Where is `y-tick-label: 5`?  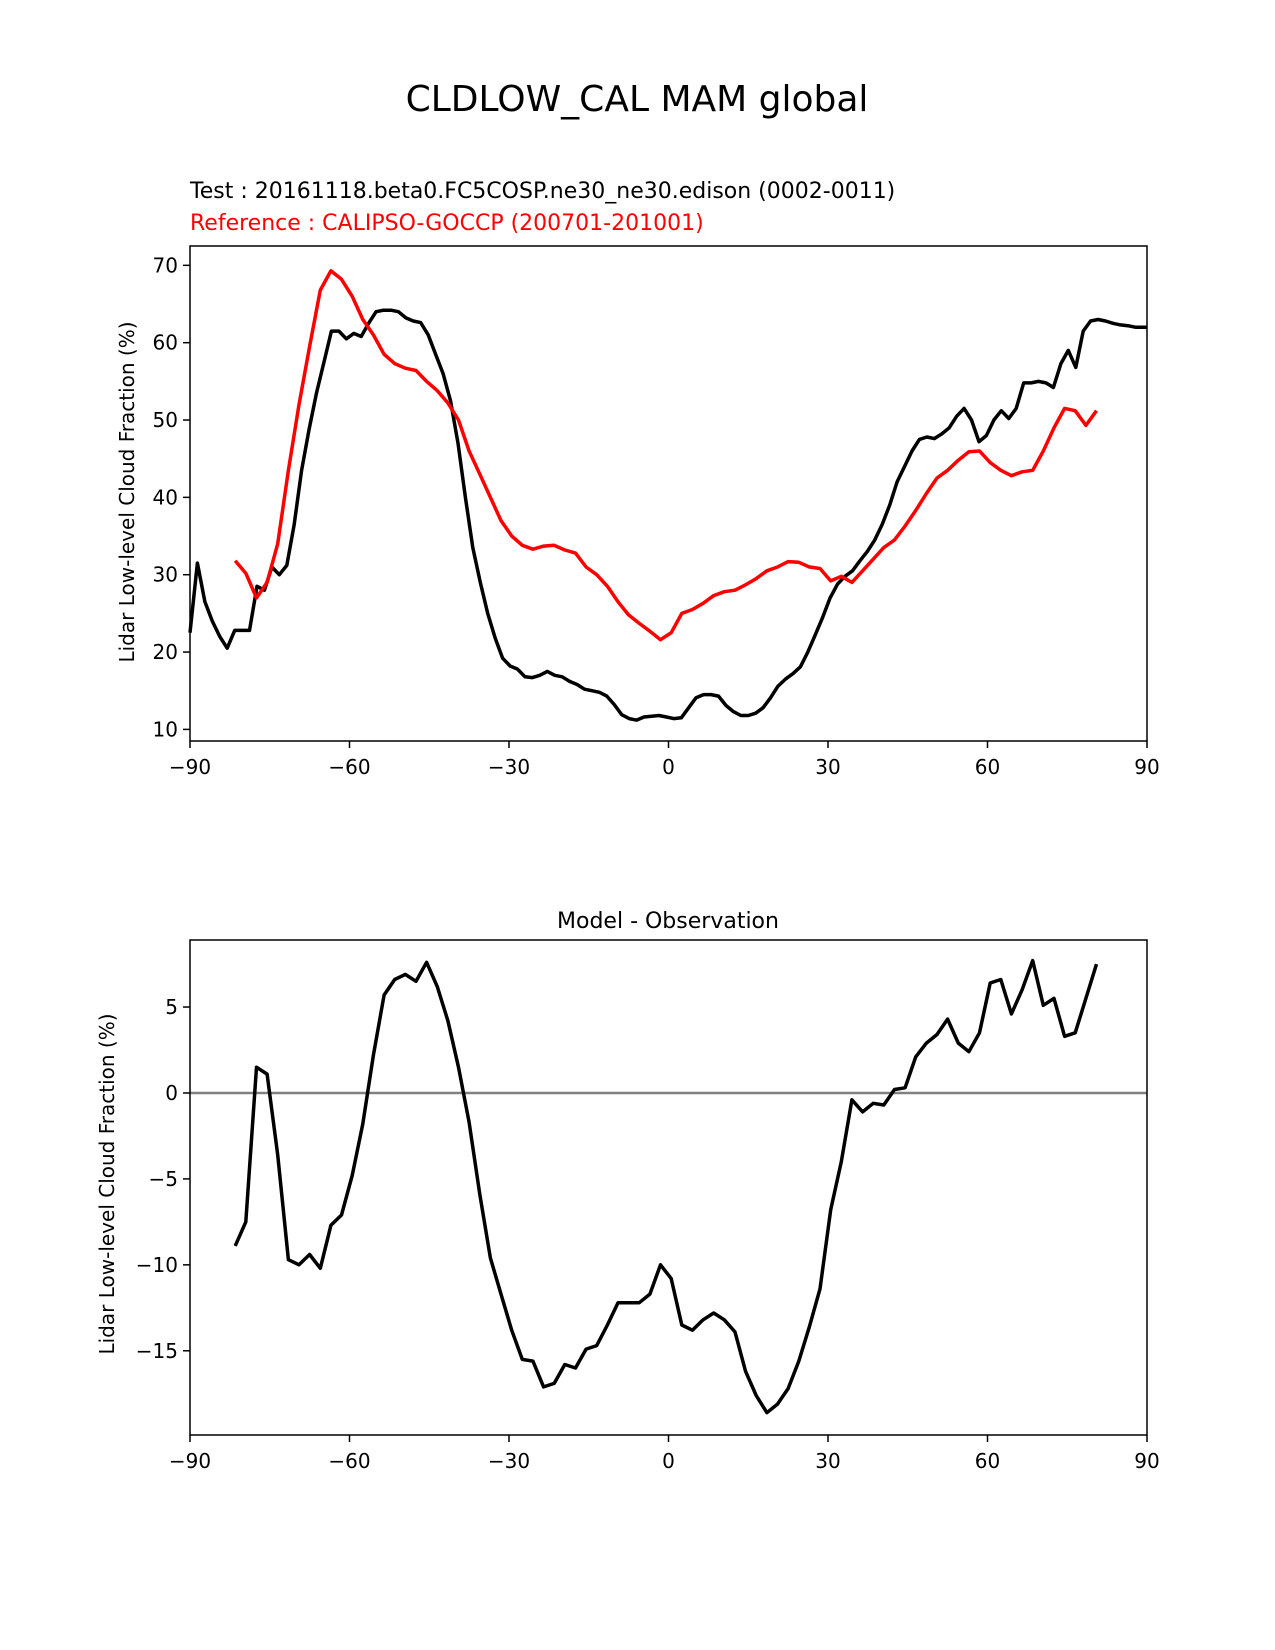 y-tick-label: 5 is located at coordinates (171, 1007).